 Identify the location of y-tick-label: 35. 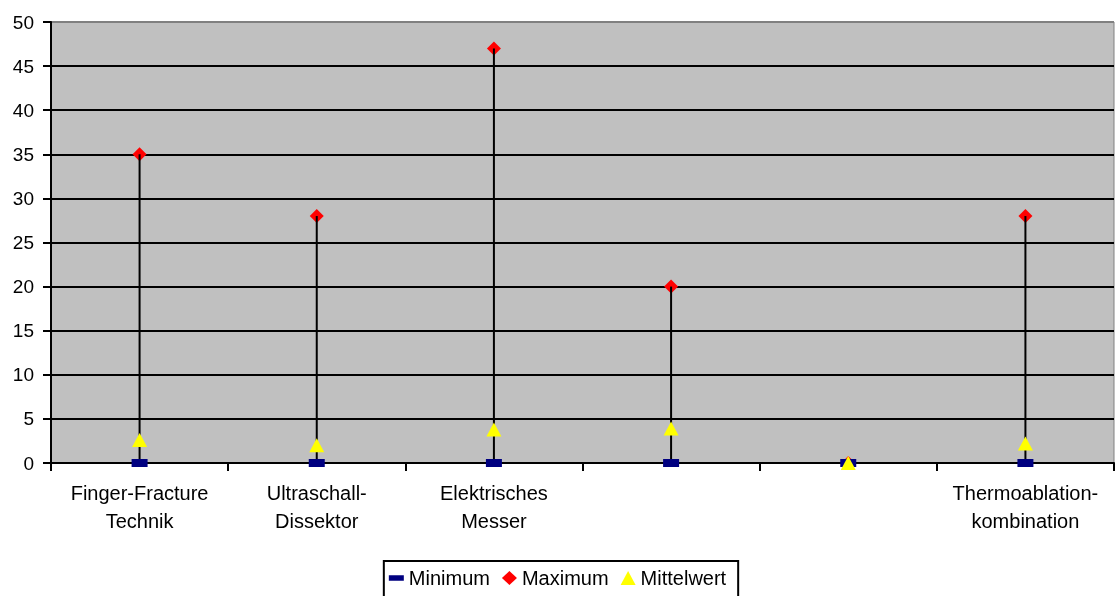
(23, 154).